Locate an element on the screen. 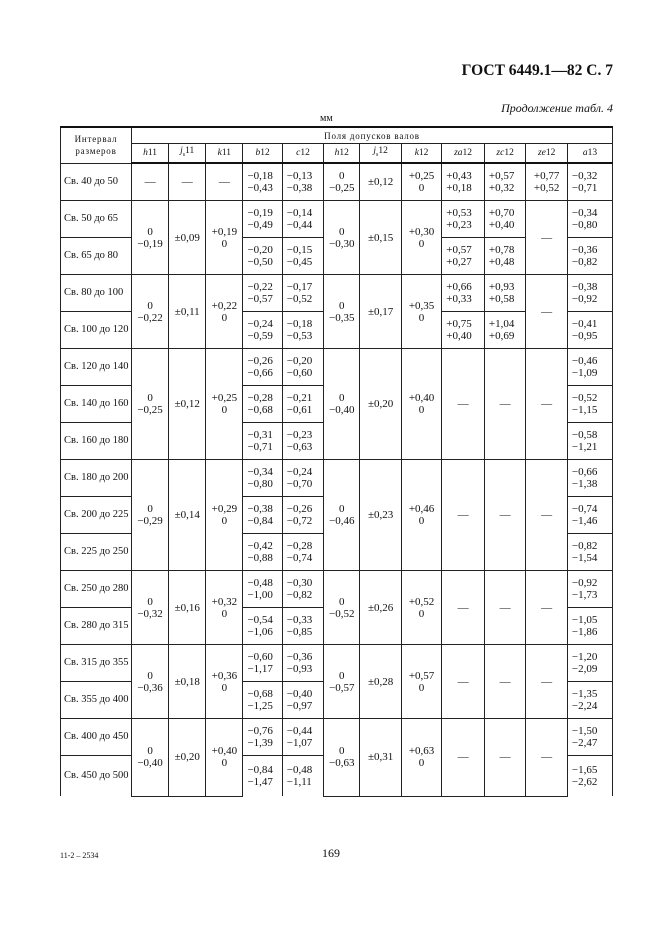 This screenshot has width=661, height=936. cell-zc12: — is located at coordinates (505, 757).